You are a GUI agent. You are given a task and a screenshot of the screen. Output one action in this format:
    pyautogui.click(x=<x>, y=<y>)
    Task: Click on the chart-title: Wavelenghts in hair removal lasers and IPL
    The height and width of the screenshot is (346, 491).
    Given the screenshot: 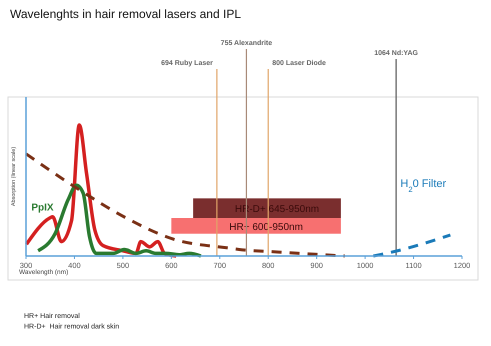 What is the action you would take?
    pyautogui.click(x=126, y=14)
    